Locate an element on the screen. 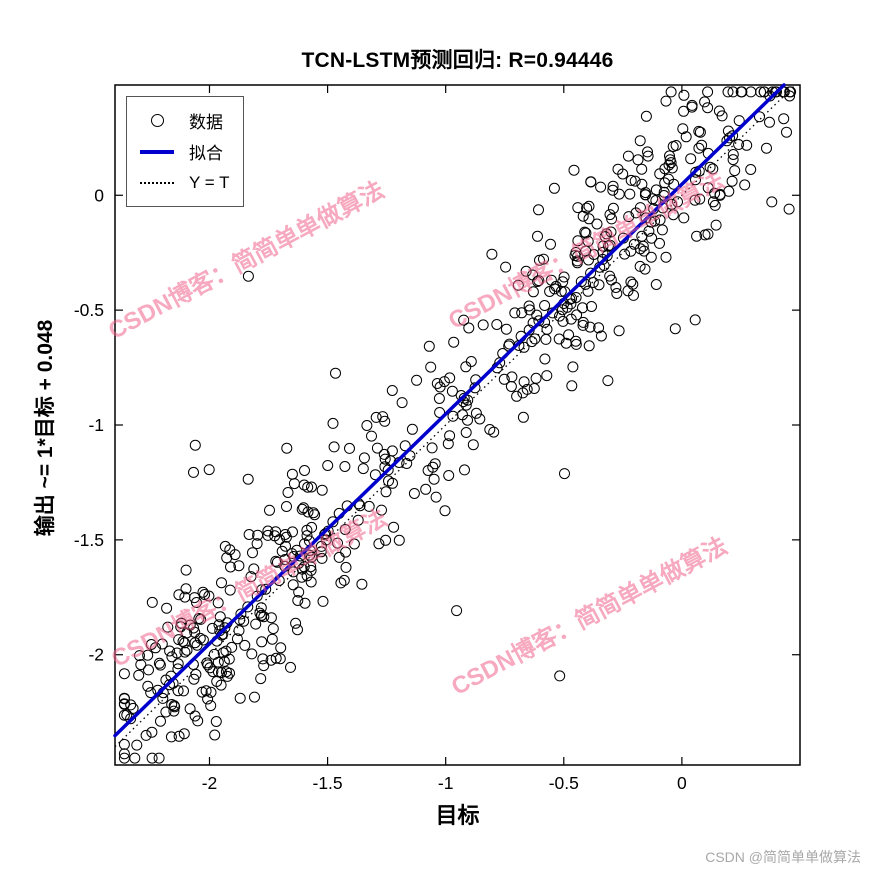 This screenshot has height=875, width=875. chart-title: TCN-LSTM预测回归: R=0.94446 is located at coordinates (457, 60).